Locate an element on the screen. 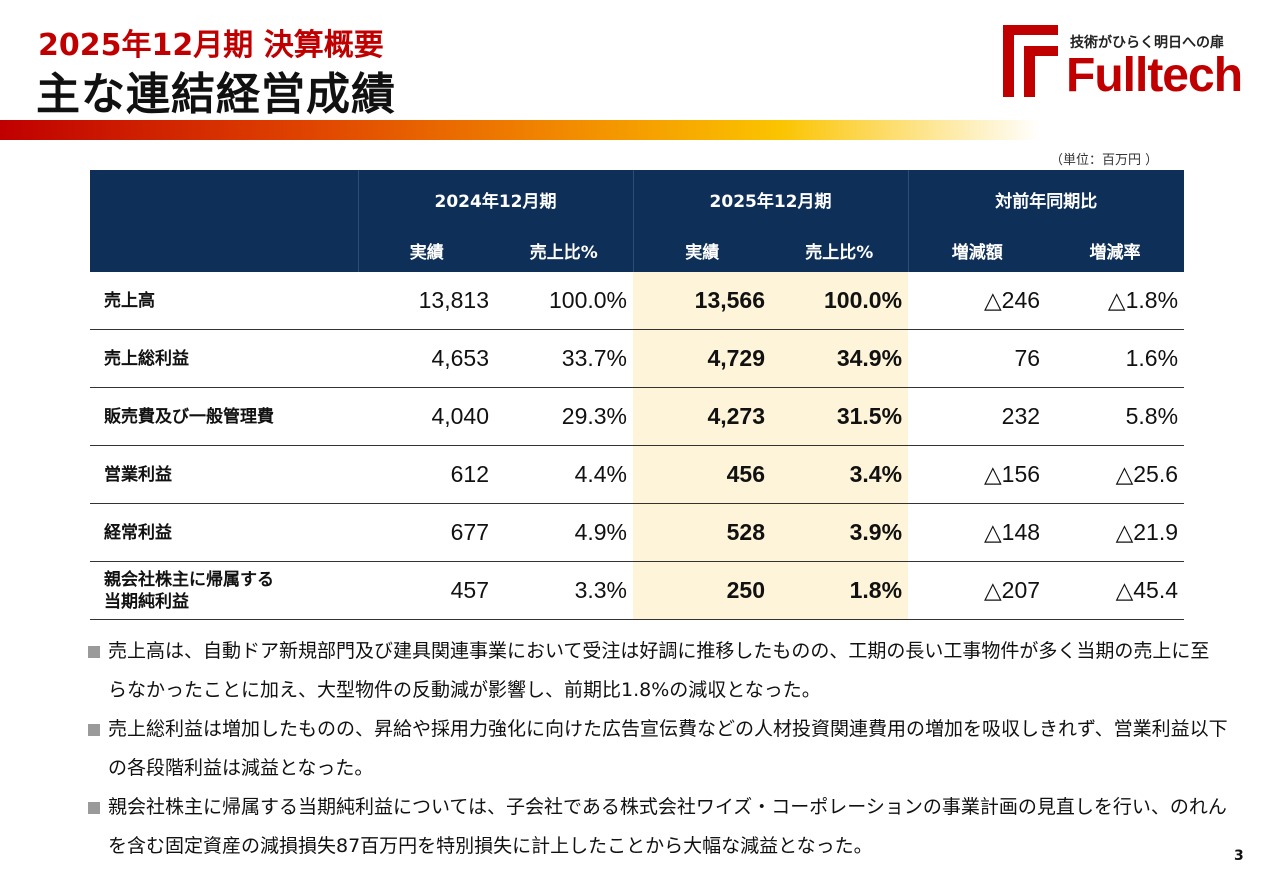  table-cell: 13,566 is located at coordinates (702, 301).